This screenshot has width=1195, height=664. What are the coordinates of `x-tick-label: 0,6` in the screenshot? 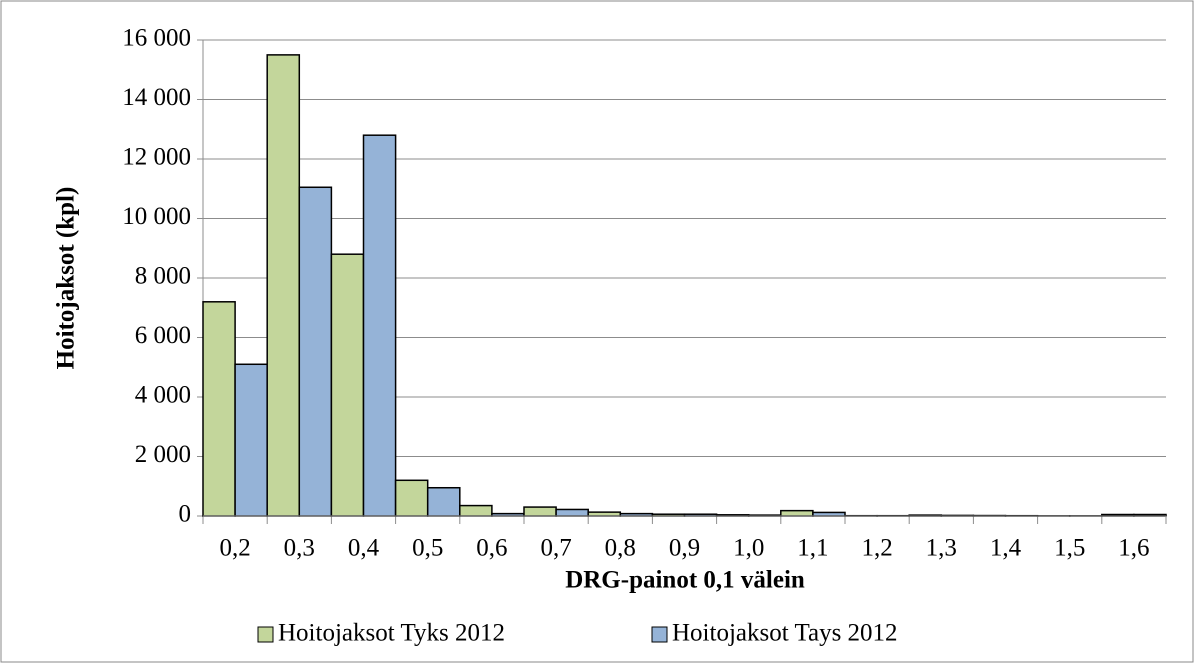 It's located at (491, 548).